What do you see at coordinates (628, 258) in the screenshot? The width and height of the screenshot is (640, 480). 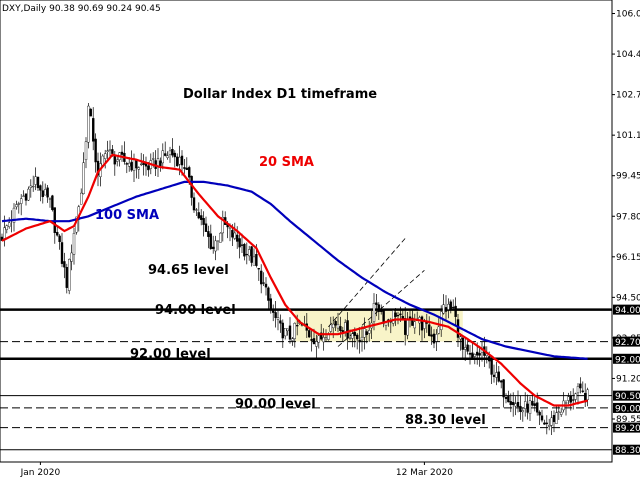 I see `y-tick-label: 96.15` at bounding box center [628, 258].